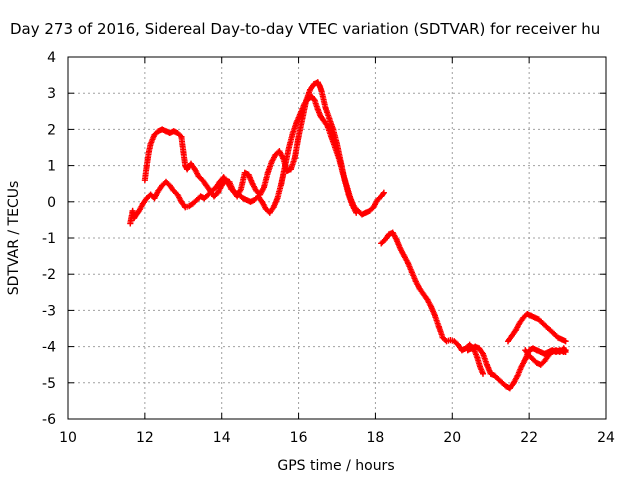 This screenshot has height=480, width=640. I want to click on x-tick-label: 16, so click(299, 438).